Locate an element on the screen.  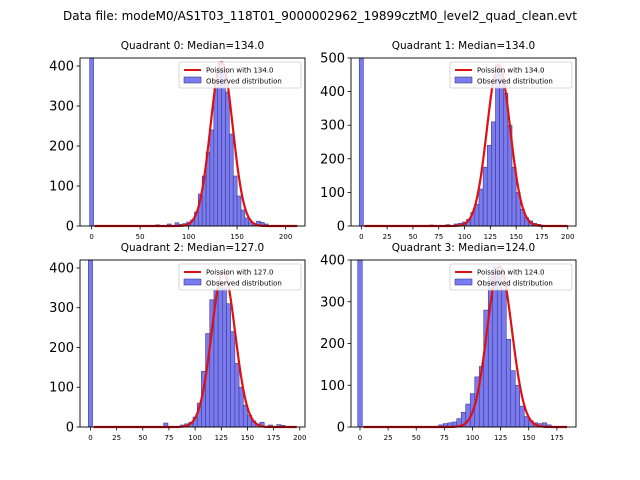
legend: Poission with 134.0 Observed distribution is located at coordinates (240, 75).